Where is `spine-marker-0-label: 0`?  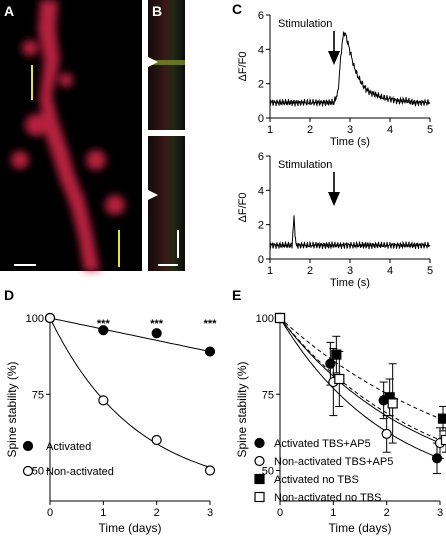 spine-marker-0-label: 0 is located at coordinates (124, 226).